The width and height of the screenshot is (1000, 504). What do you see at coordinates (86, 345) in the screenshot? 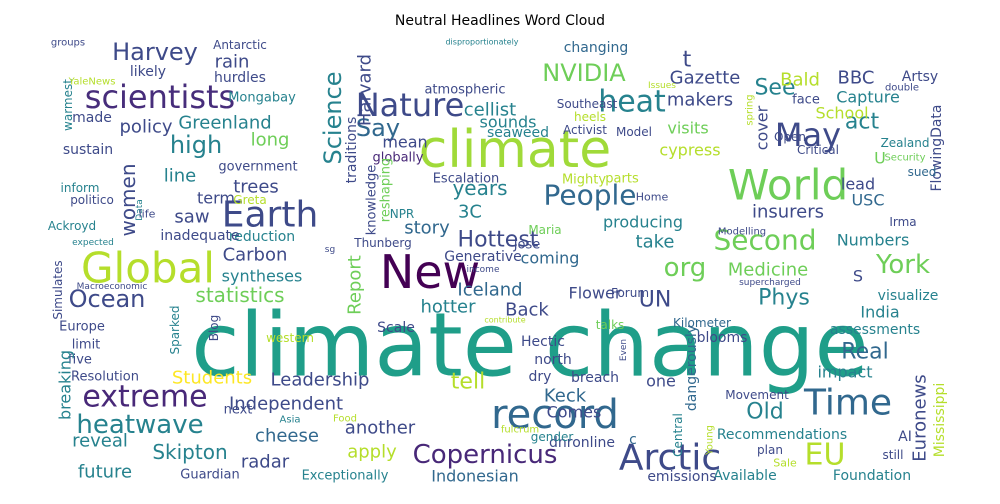
I see `word: limit` at bounding box center [86, 345].